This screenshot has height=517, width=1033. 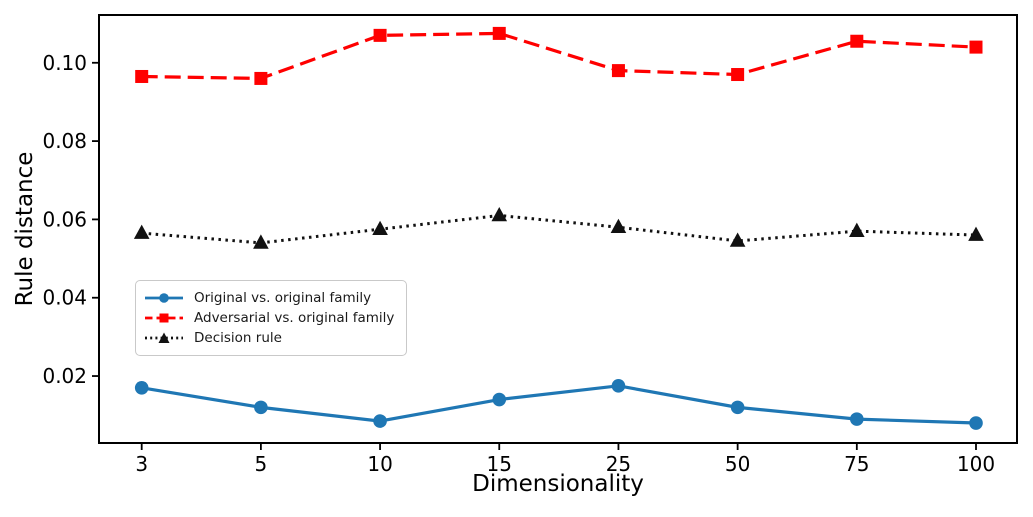 What do you see at coordinates (379, 464) in the screenshot?
I see `x-tick-label: 10` at bounding box center [379, 464].